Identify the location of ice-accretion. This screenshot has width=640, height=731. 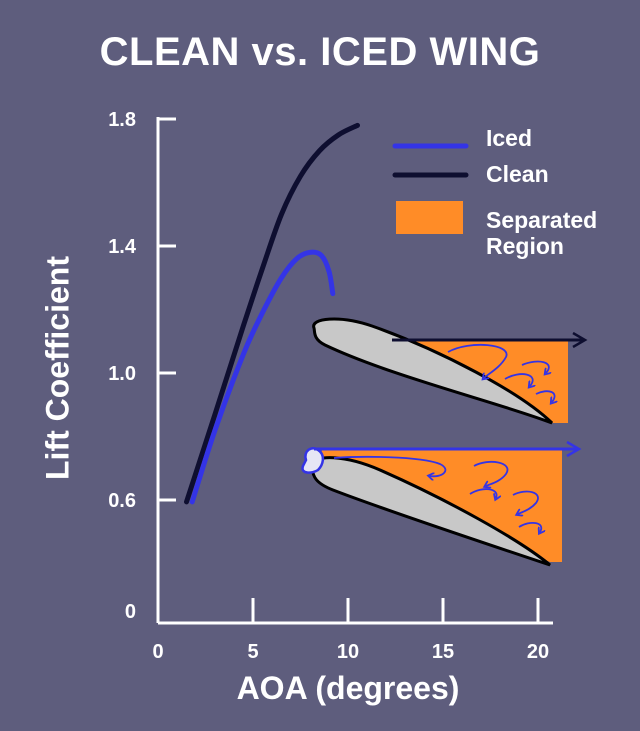
(313, 460).